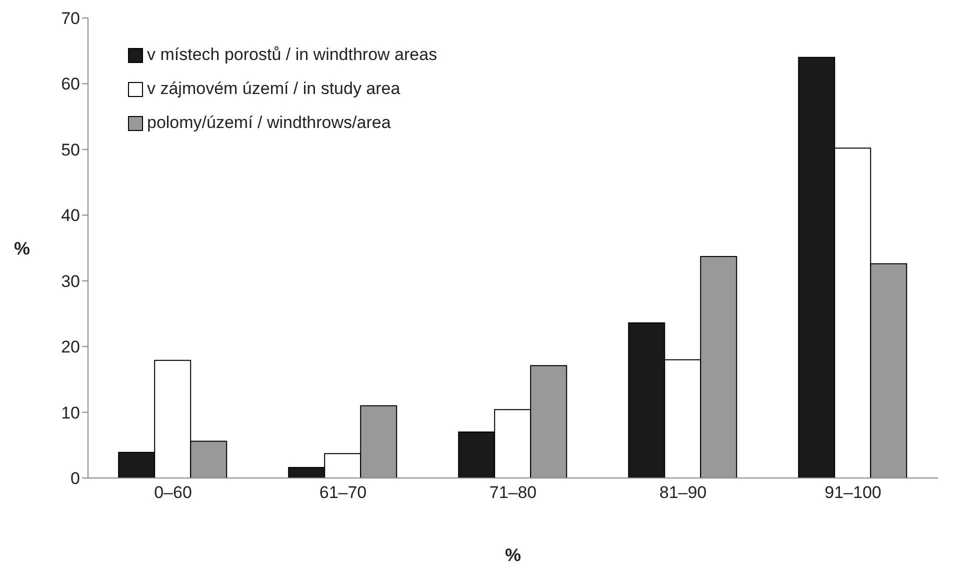 The image size is (962, 577). Describe the element at coordinates (70, 216) in the screenshot. I see `y-tick-label: 40` at that location.